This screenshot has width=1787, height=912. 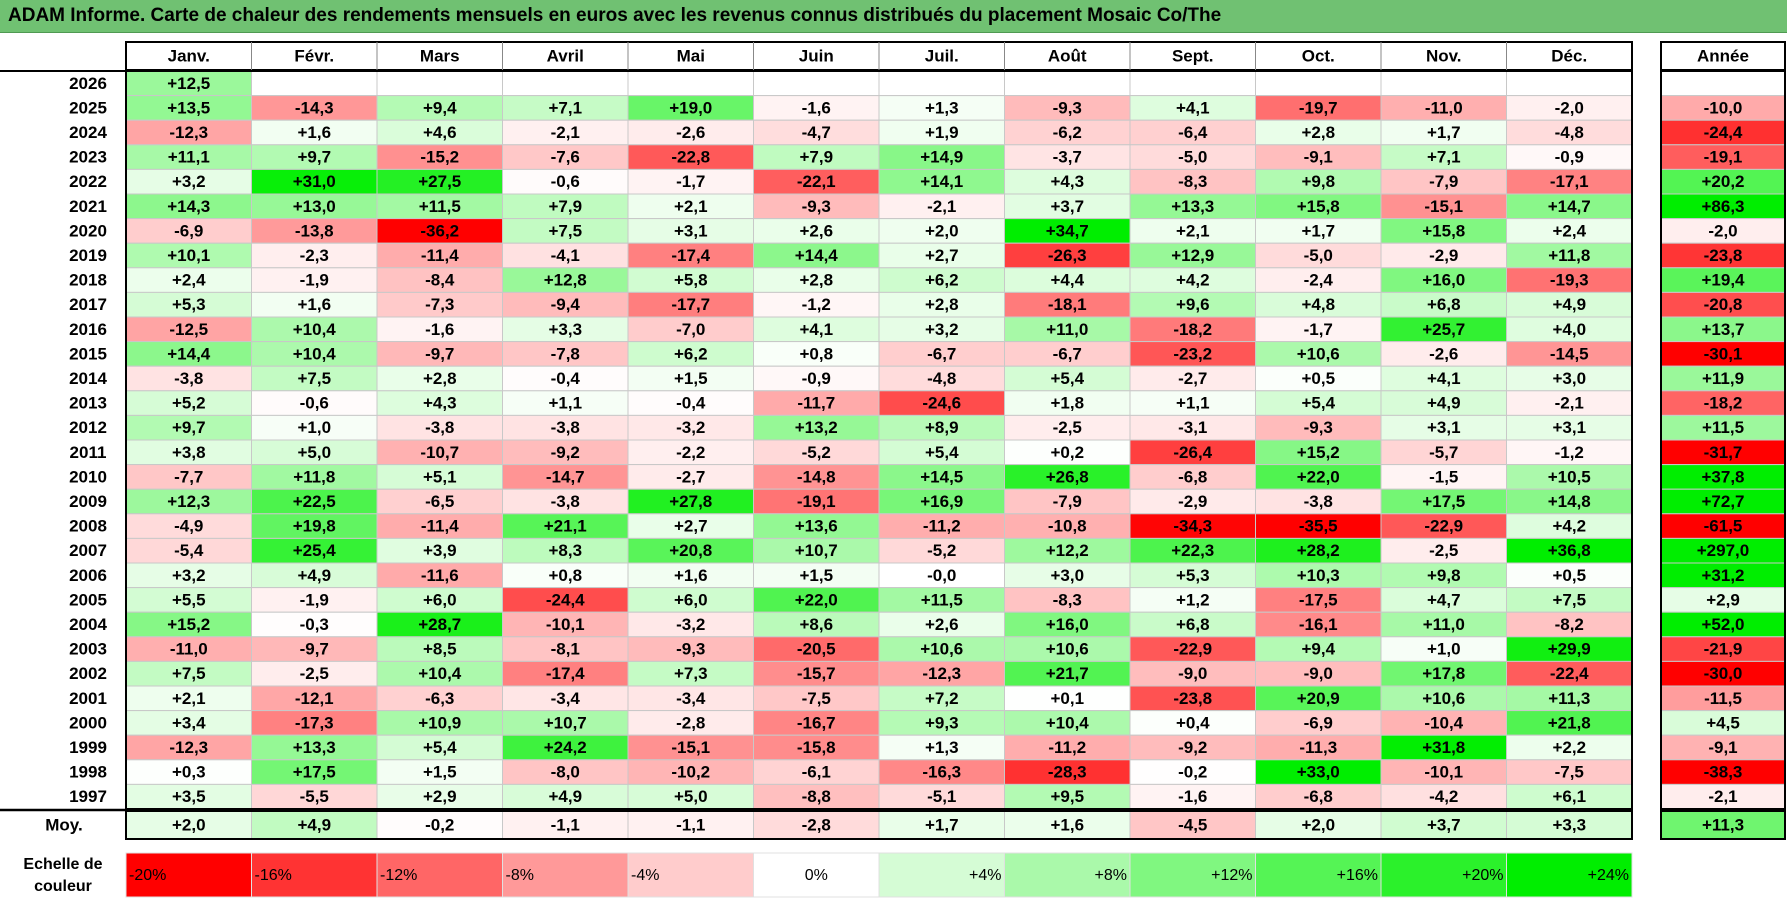 What do you see at coordinates (690, 649) in the screenshot?
I see `cell-value: -9,3` at bounding box center [690, 649].